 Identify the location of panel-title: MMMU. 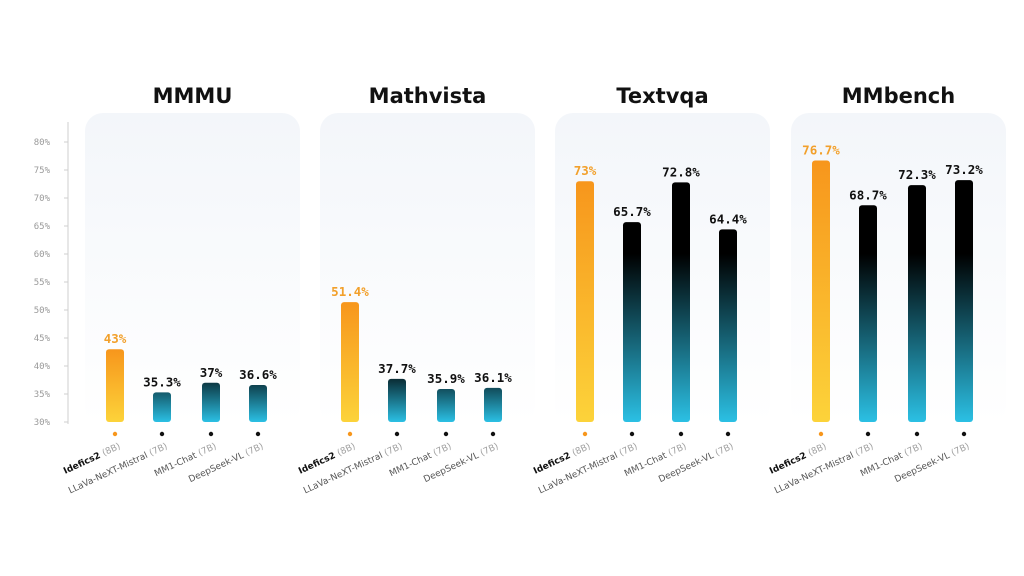
(193, 96).